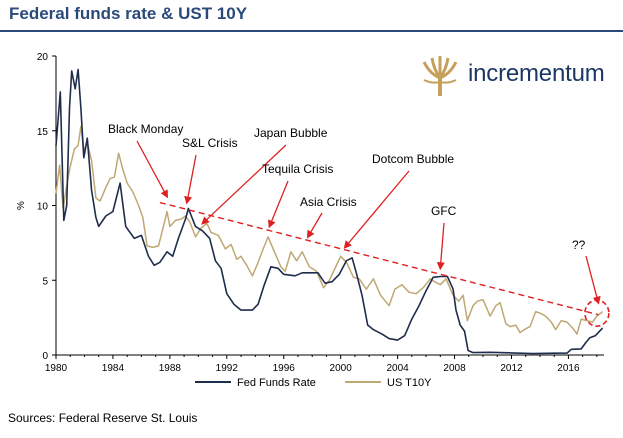 The height and width of the screenshot is (438, 623). What do you see at coordinates (311, 31) in the screenshot?
I see `title-rule` at bounding box center [311, 31].